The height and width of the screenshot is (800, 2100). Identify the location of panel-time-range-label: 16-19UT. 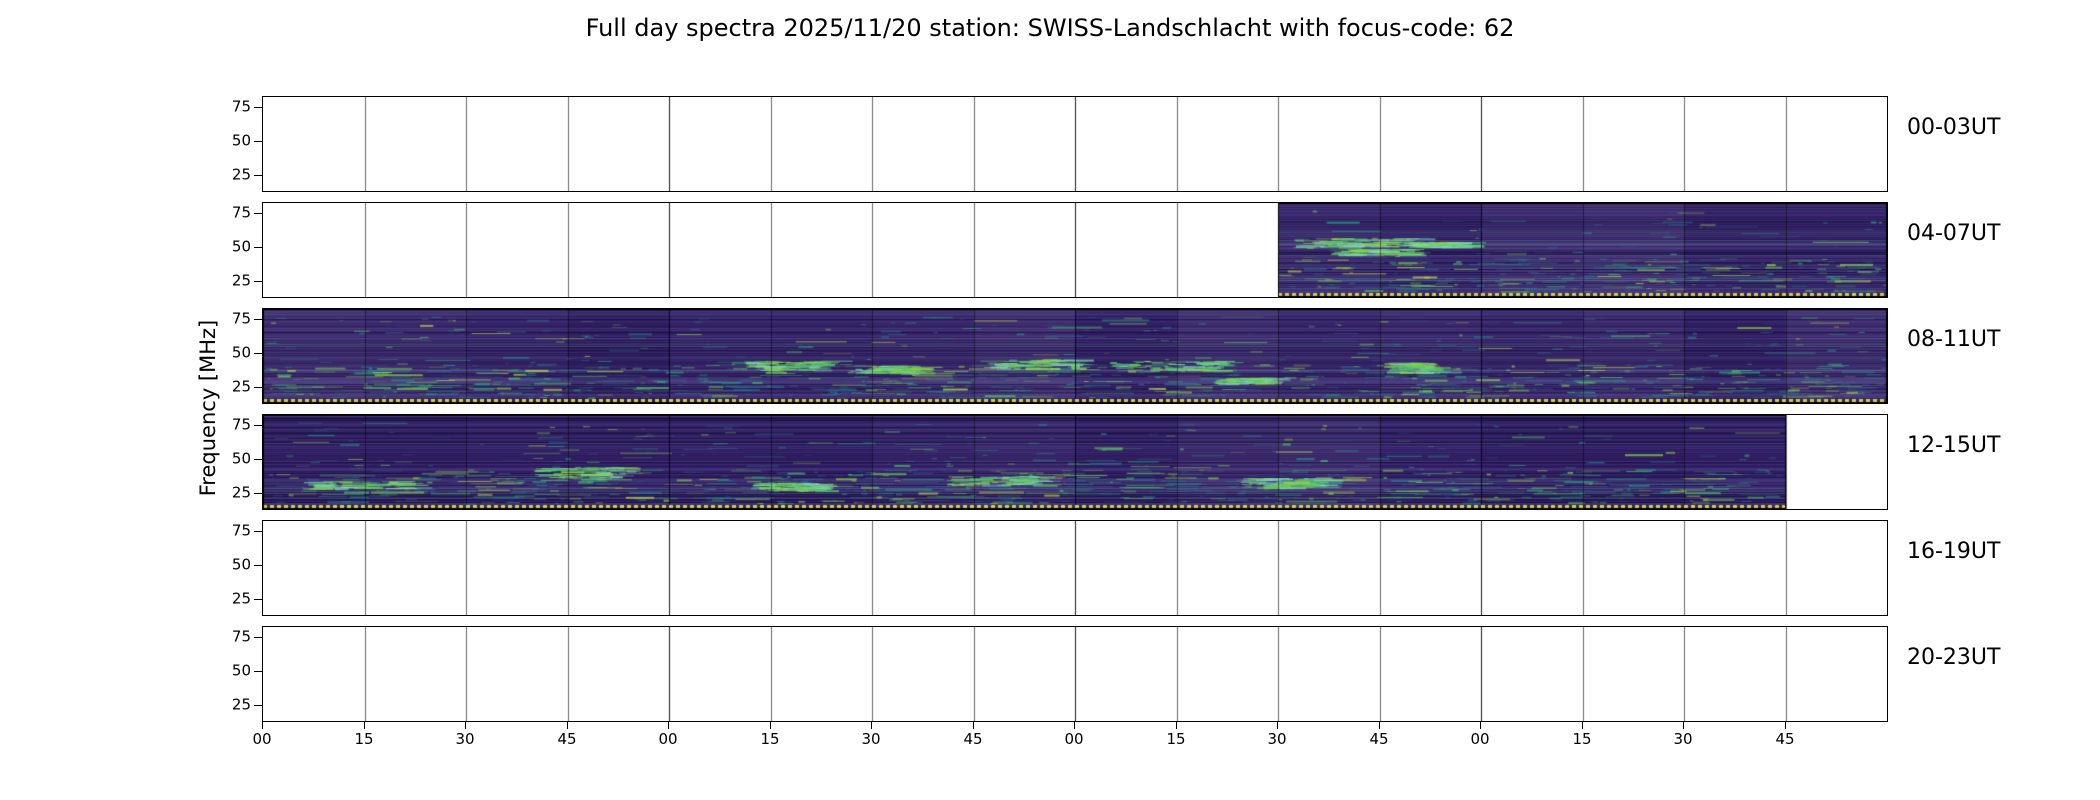
(1954, 551).